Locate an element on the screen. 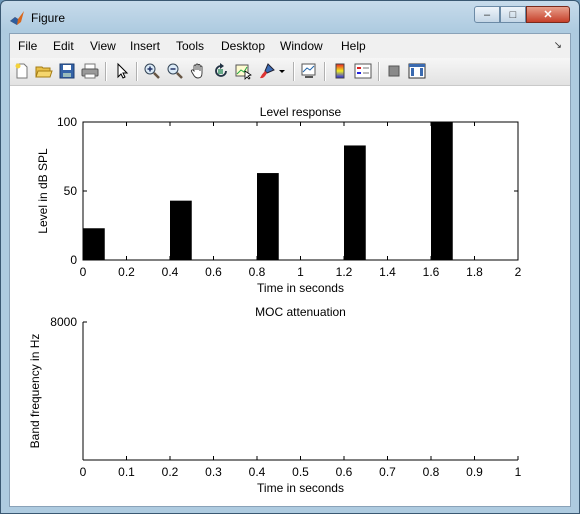  chart-title: Level response is located at coordinates (301, 112).